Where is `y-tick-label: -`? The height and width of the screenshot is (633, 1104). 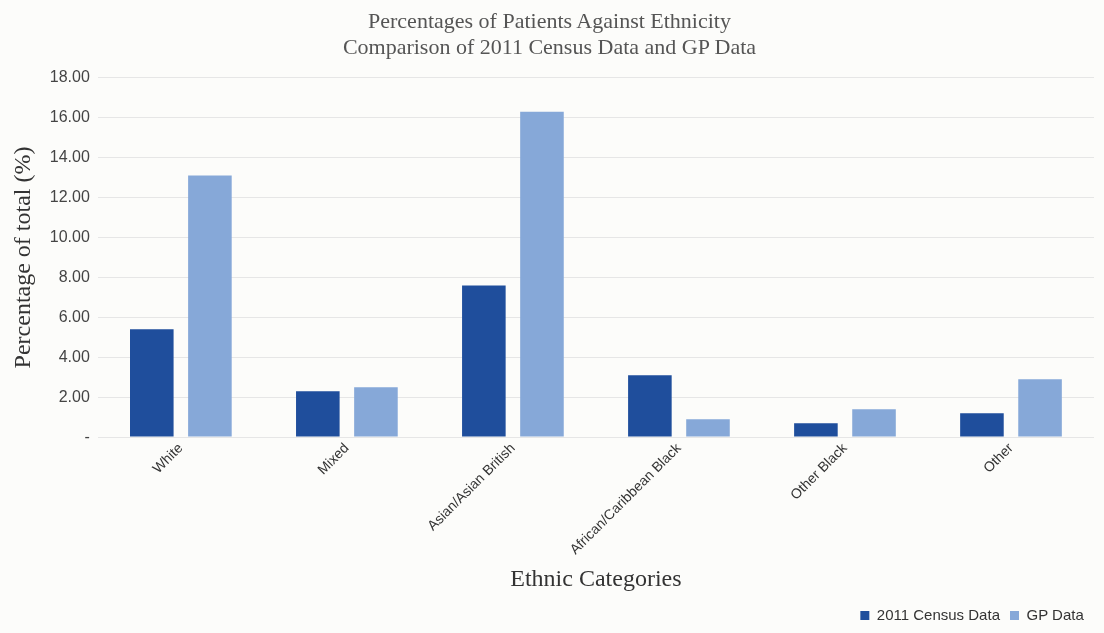
y-tick-label: - is located at coordinates (87, 436).